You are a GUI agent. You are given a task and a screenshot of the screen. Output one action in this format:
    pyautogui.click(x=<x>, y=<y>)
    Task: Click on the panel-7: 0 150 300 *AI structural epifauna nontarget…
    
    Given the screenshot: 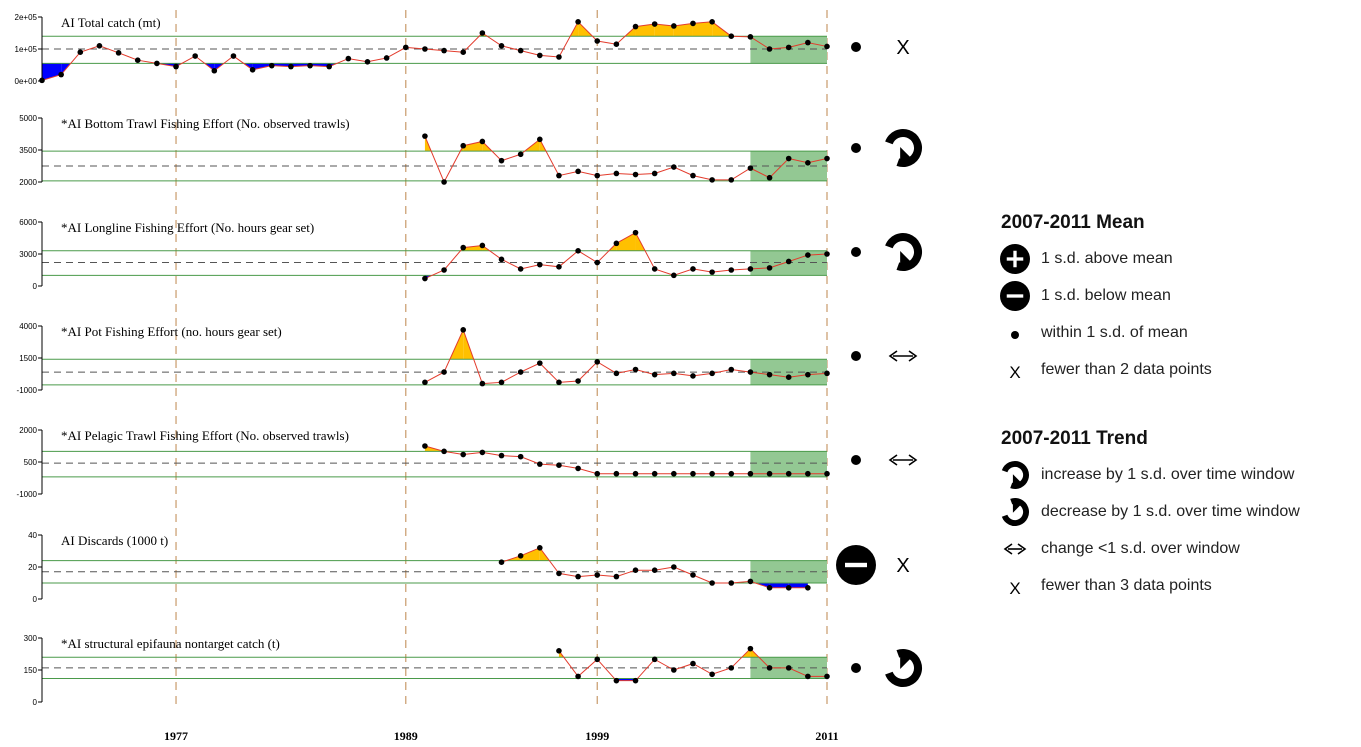 What is the action you would take?
    pyautogui.click(x=473, y=670)
    